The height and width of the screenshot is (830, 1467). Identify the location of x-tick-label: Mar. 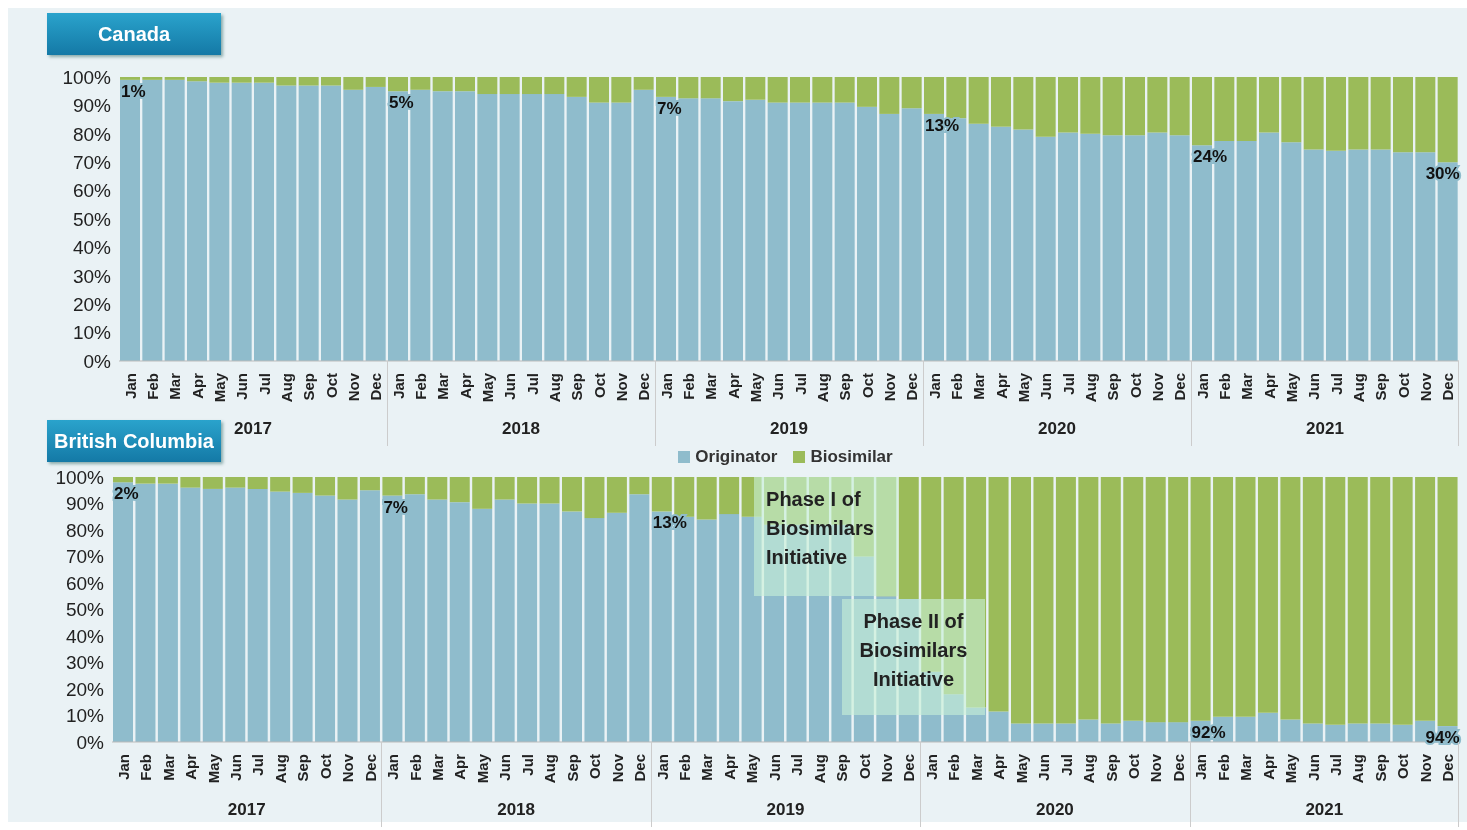
(979, 386).